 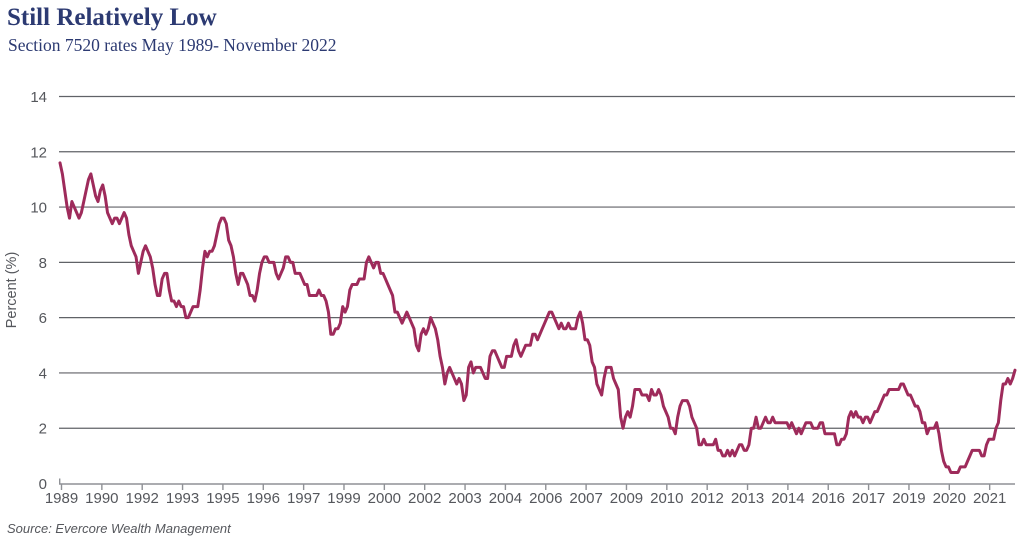 I want to click on x-tick-label: 2000, so click(x=384, y=498).